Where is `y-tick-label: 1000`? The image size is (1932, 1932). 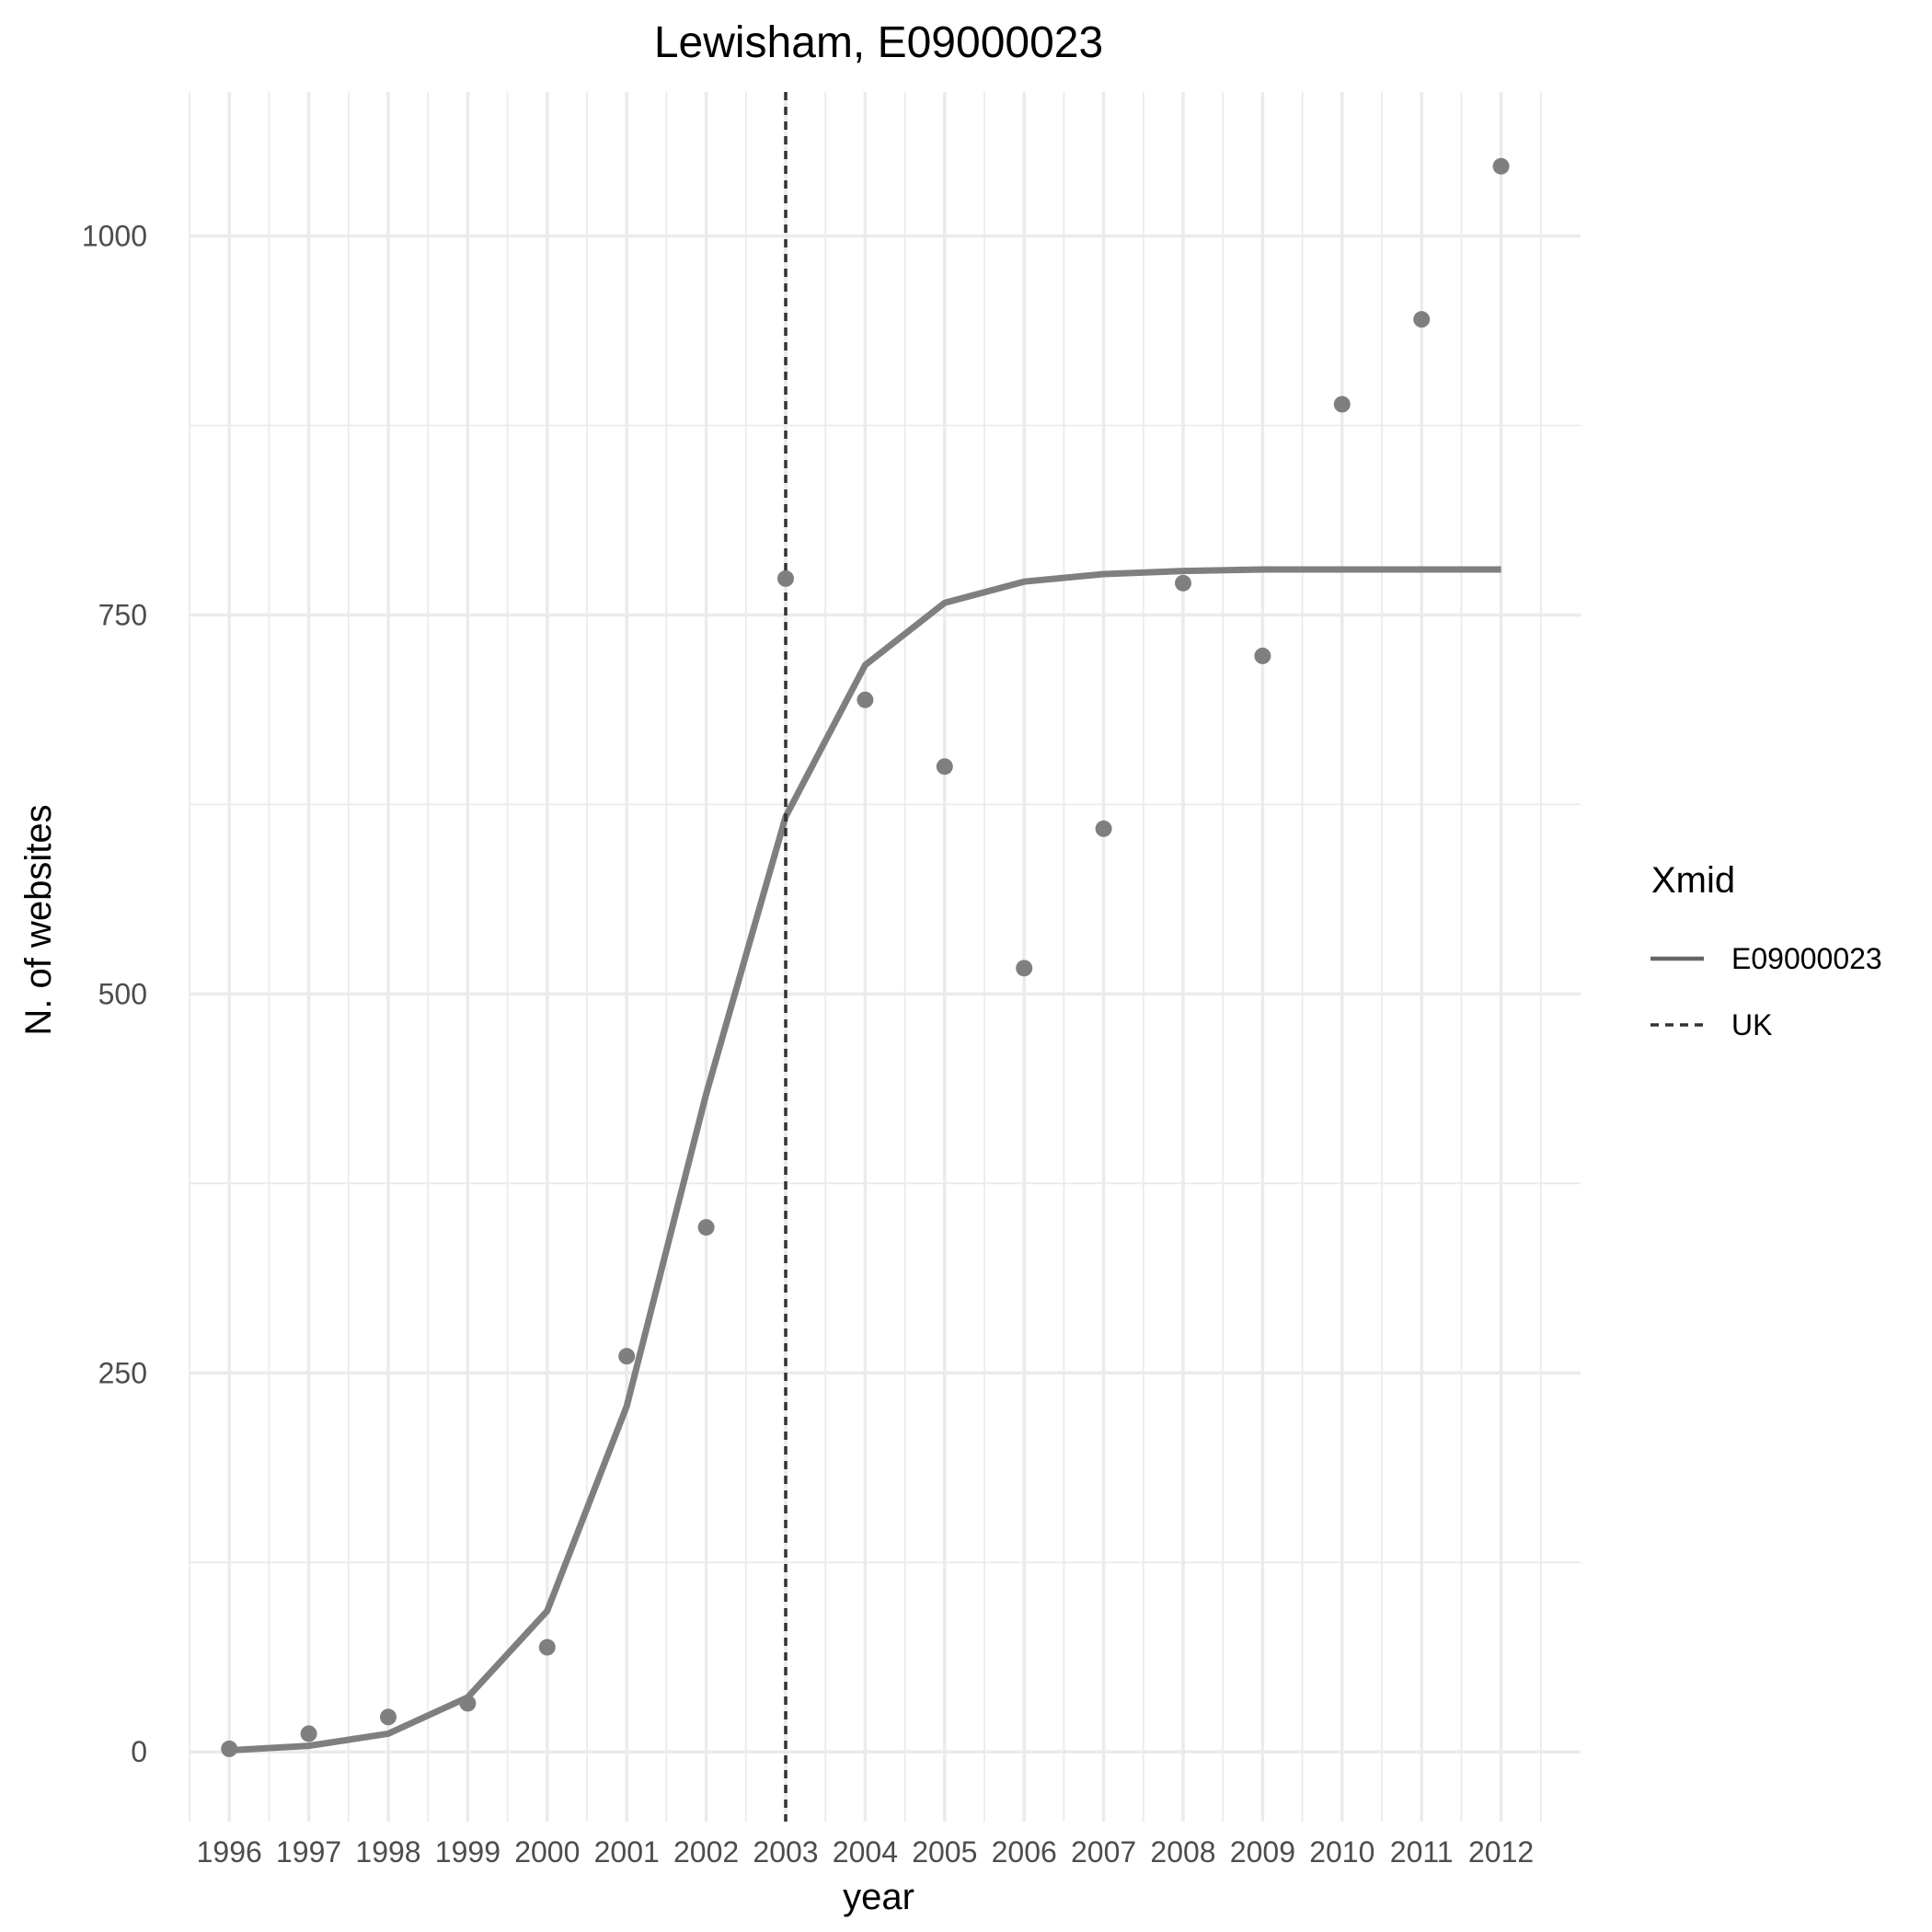 y-tick-label: 1000 is located at coordinates (114, 236).